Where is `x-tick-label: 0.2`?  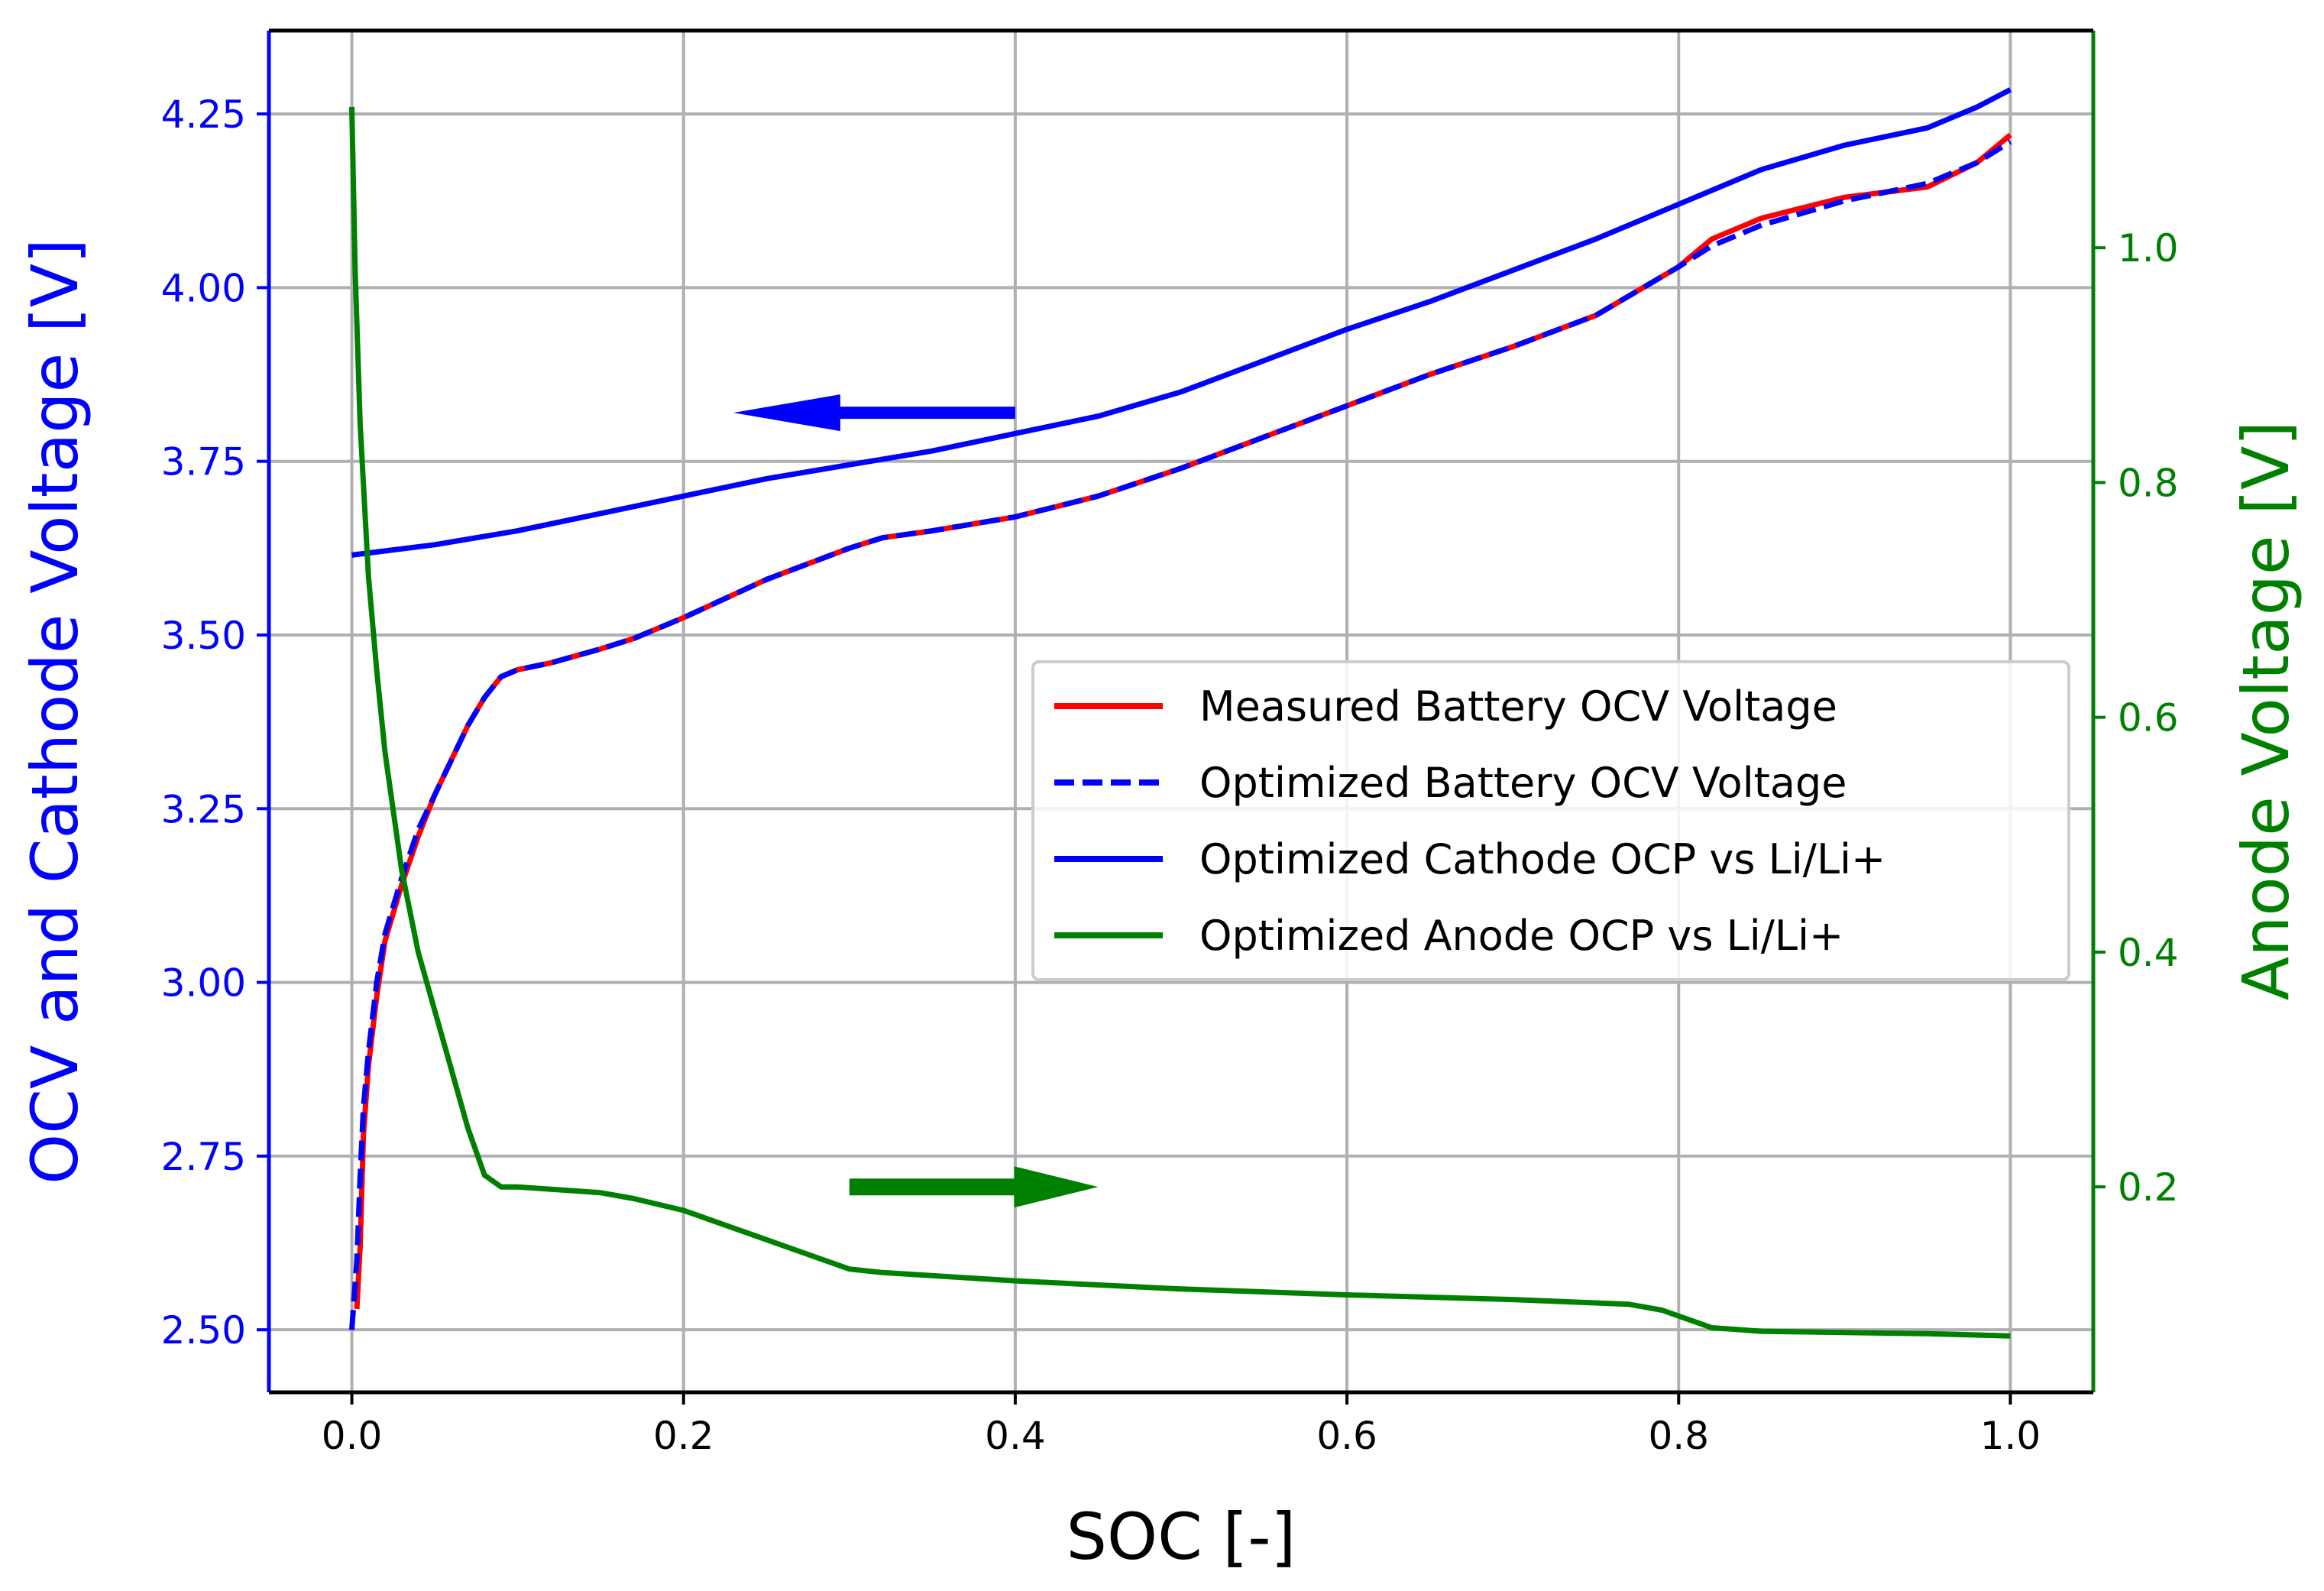 x-tick-label: 0.2 is located at coordinates (683, 1436).